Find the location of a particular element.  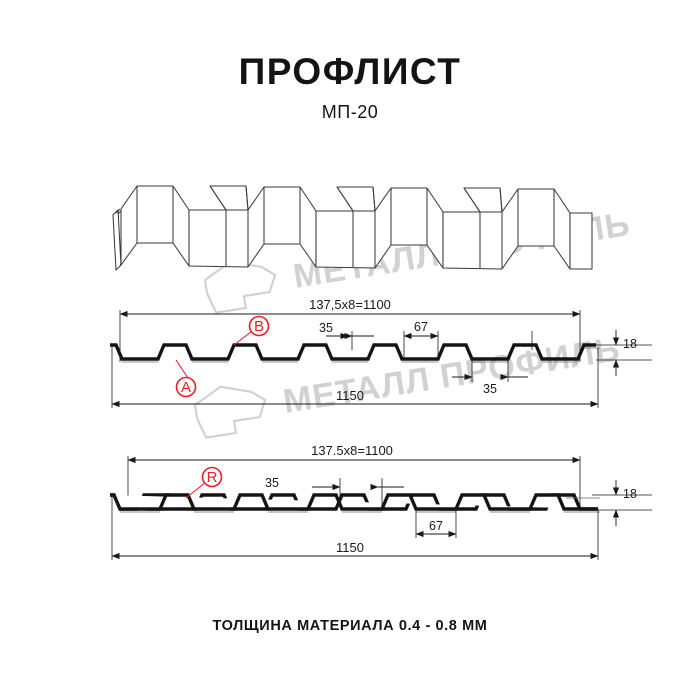

cross-section-bottom: 137.5x8=1100 35 67 18 1150 is located at coordinates (381, 501).